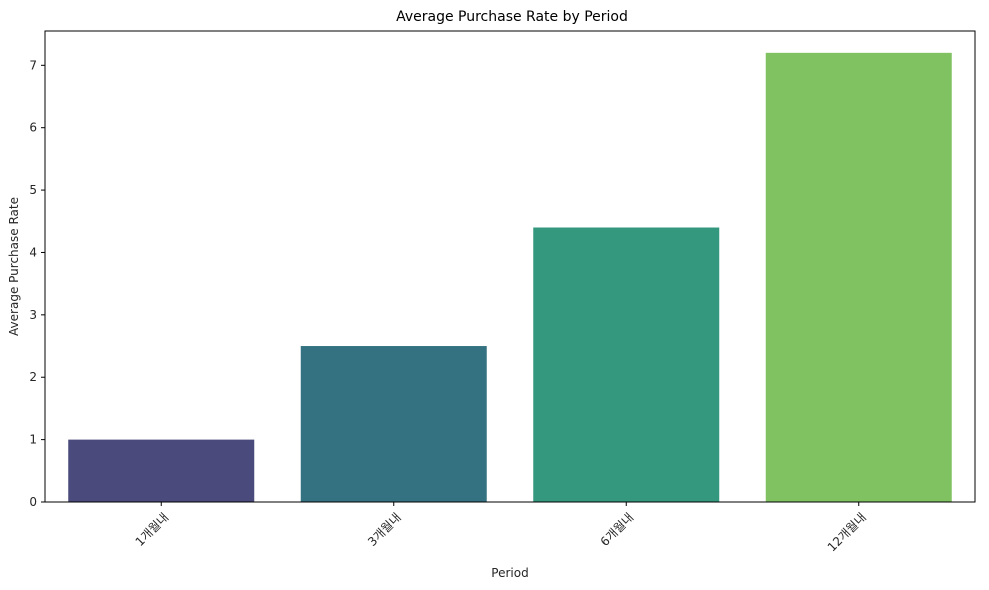 This screenshot has width=989, height=590. Describe the element at coordinates (501, 528) in the screenshot. I see `x-axis: 1개월내 3개월내 6개월내 12개월내` at that location.